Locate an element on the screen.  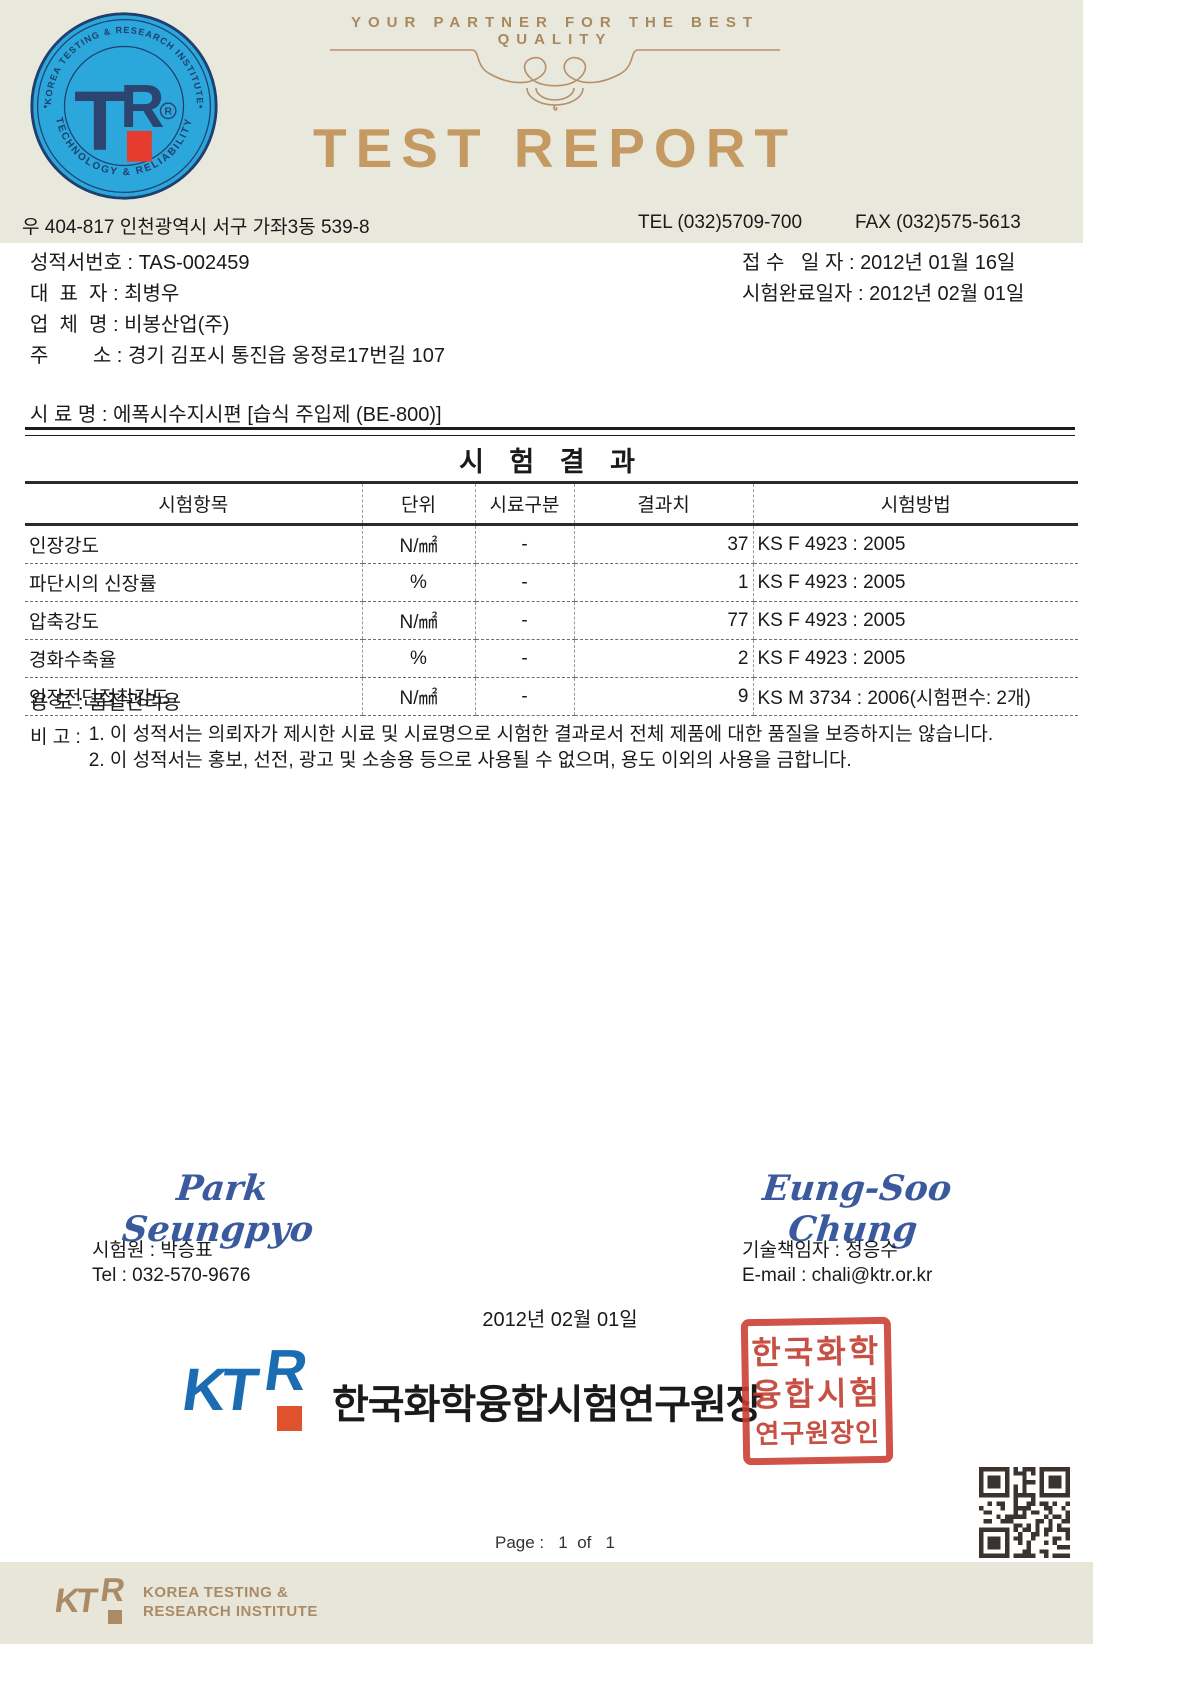
tester-info: 시험원 : 박승표 Tel : 032-570-9676 is located at coordinates (171, 1263).